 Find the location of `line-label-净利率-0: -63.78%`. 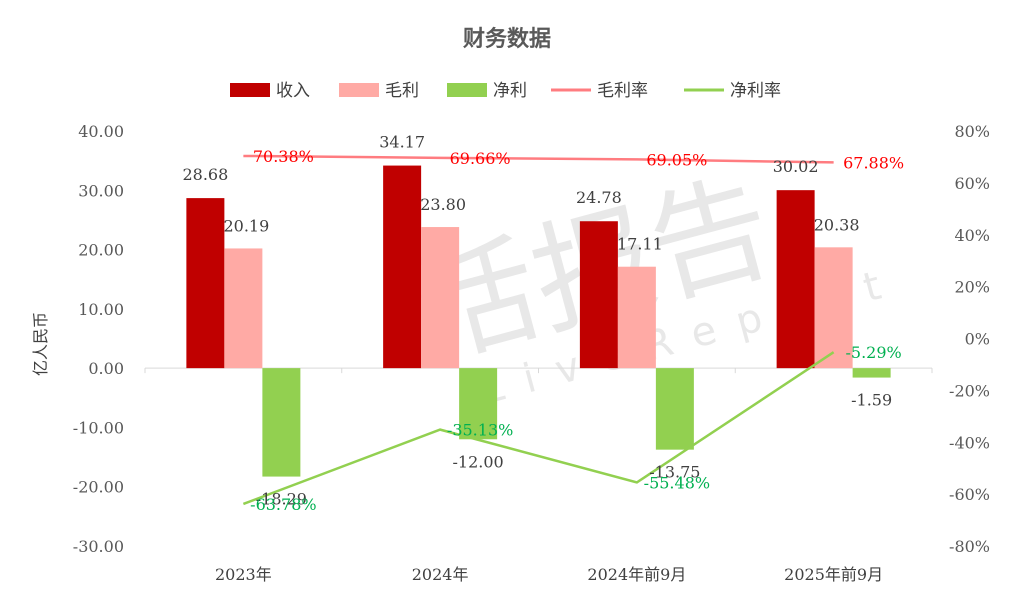

line-label-净利率-0: -63.78% is located at coordinates (283, 504).